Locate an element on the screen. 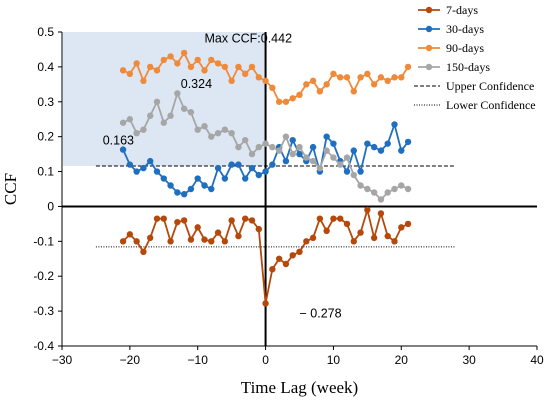 The height and width of the screenshot is (405, 550). y-tick-label: 0.4 is located at coordinates (45, 67).